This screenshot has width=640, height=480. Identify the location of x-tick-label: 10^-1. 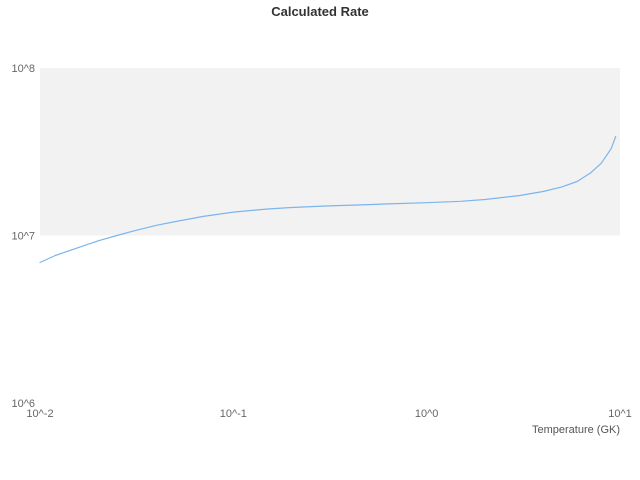
(233, 414).